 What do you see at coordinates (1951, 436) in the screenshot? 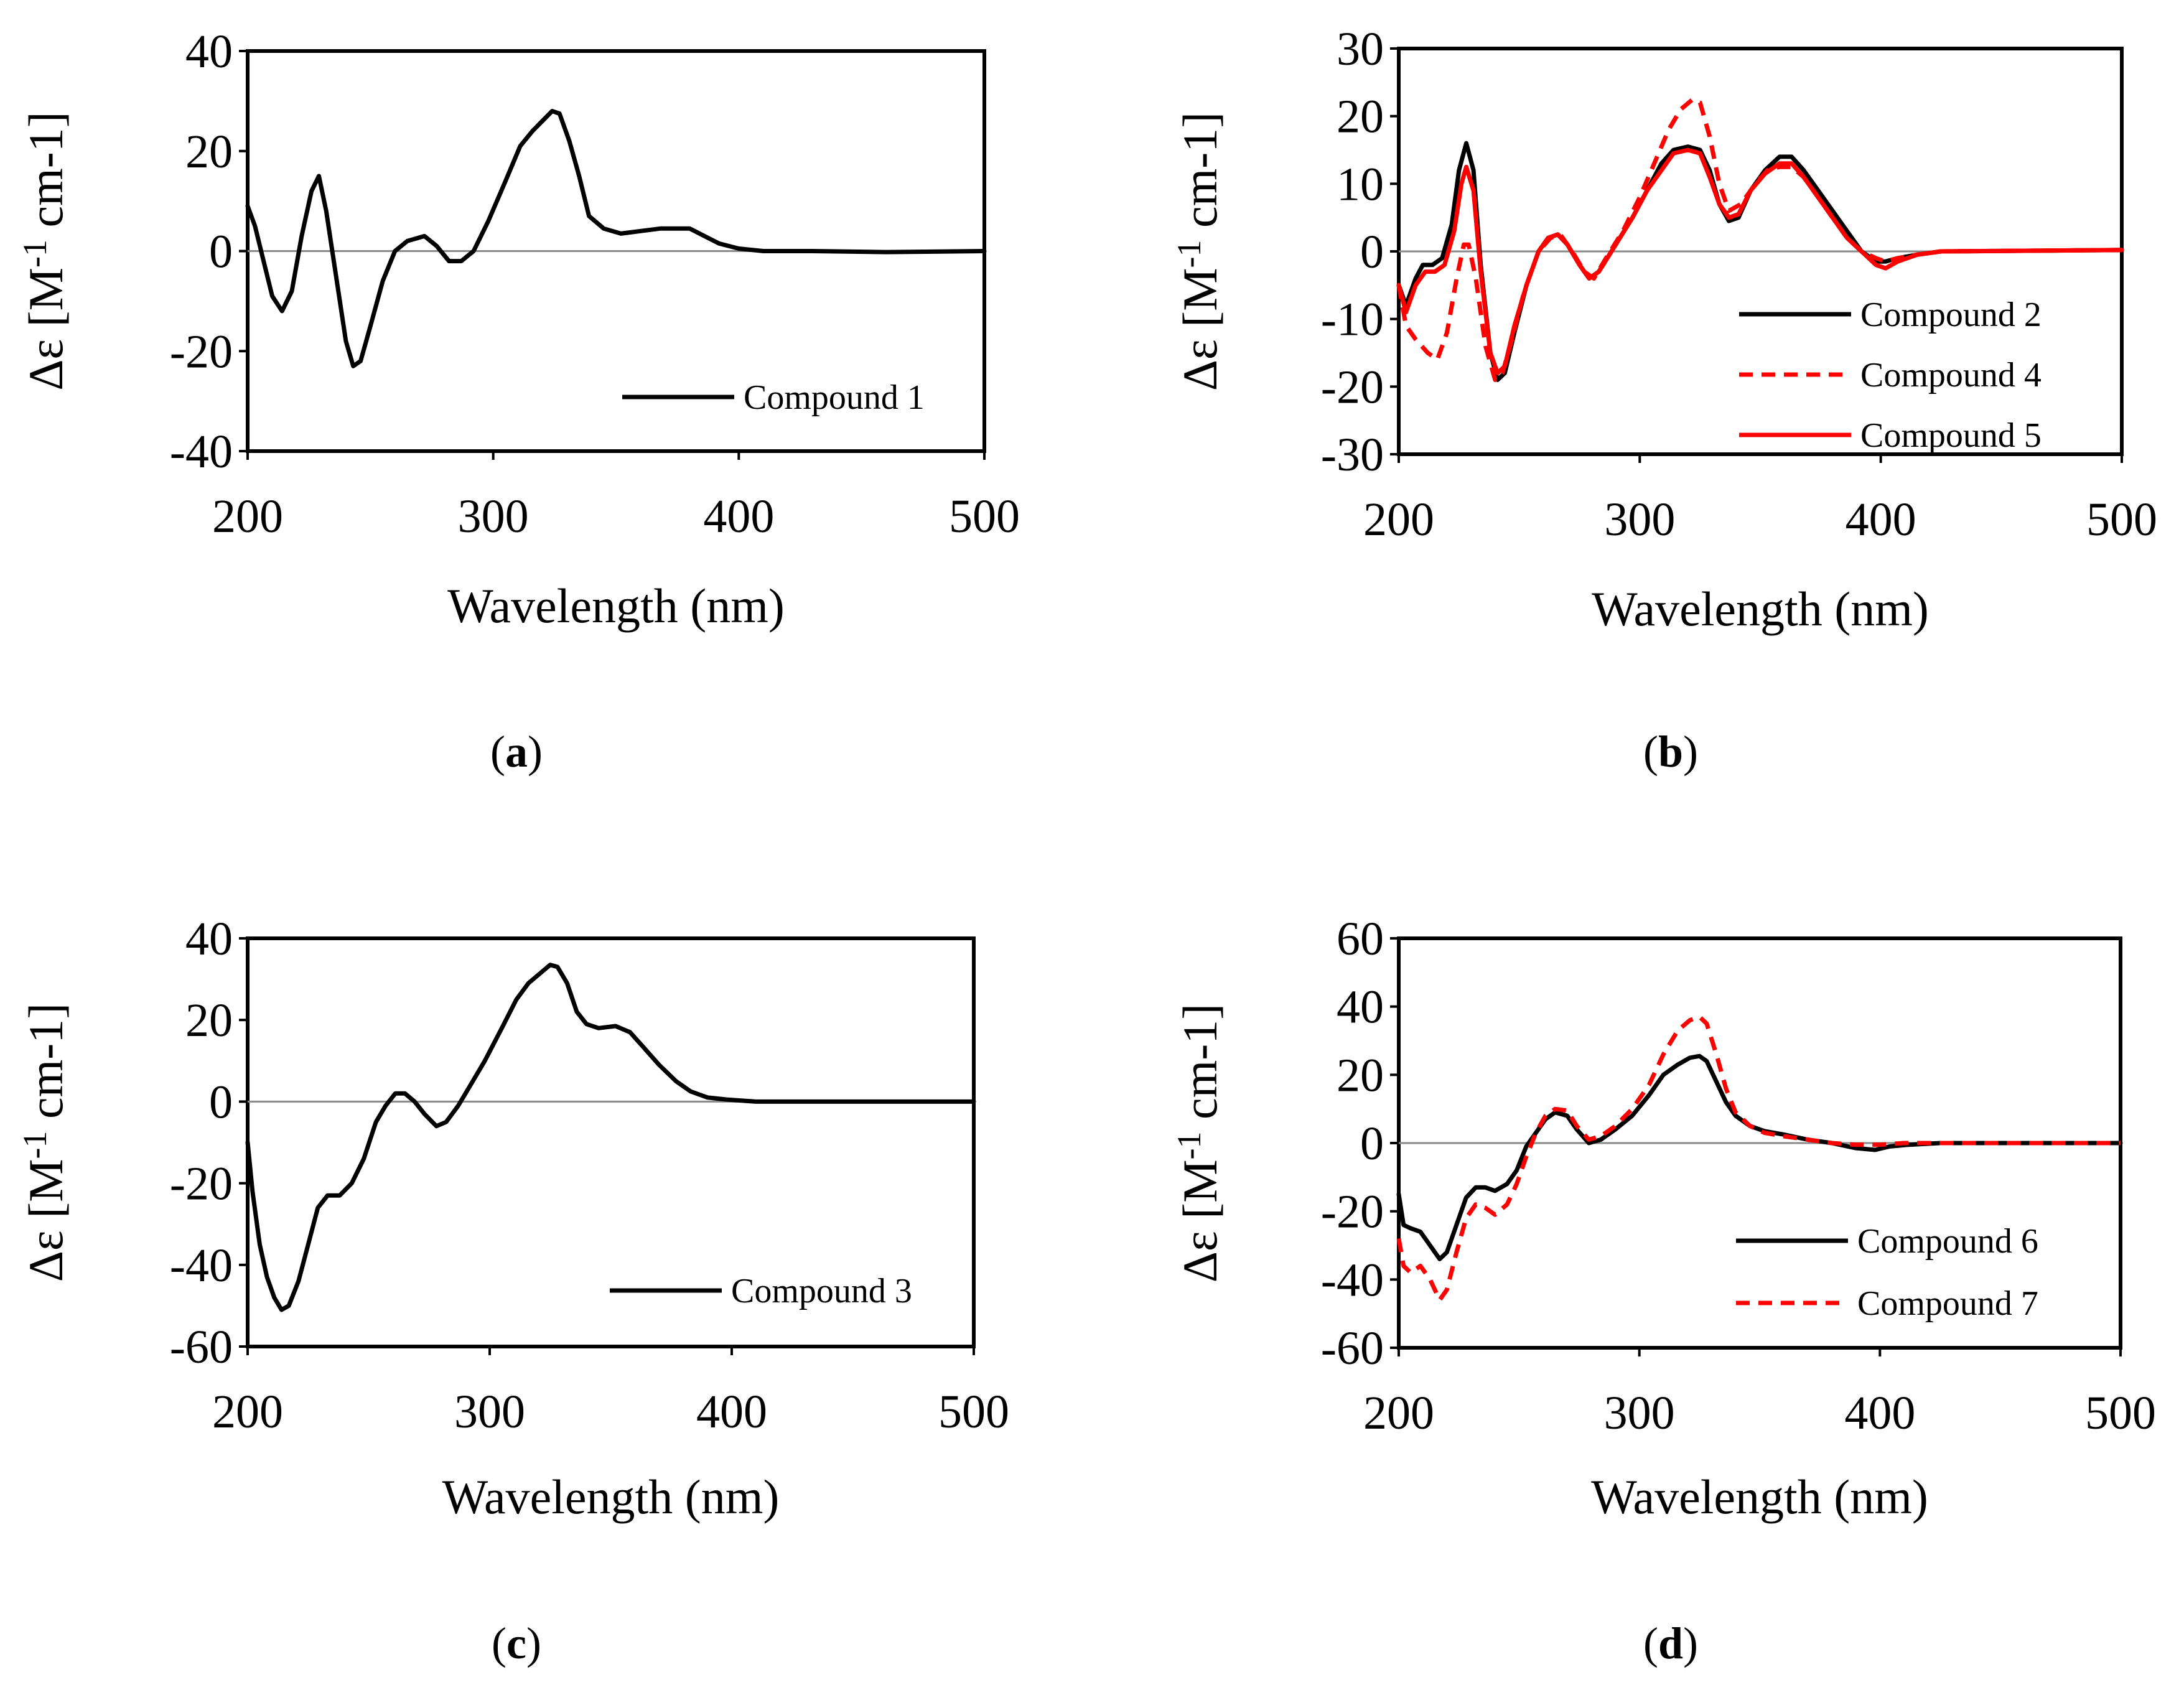
I see `legend-label: Compound 5` at bounding box center [1951, 436].